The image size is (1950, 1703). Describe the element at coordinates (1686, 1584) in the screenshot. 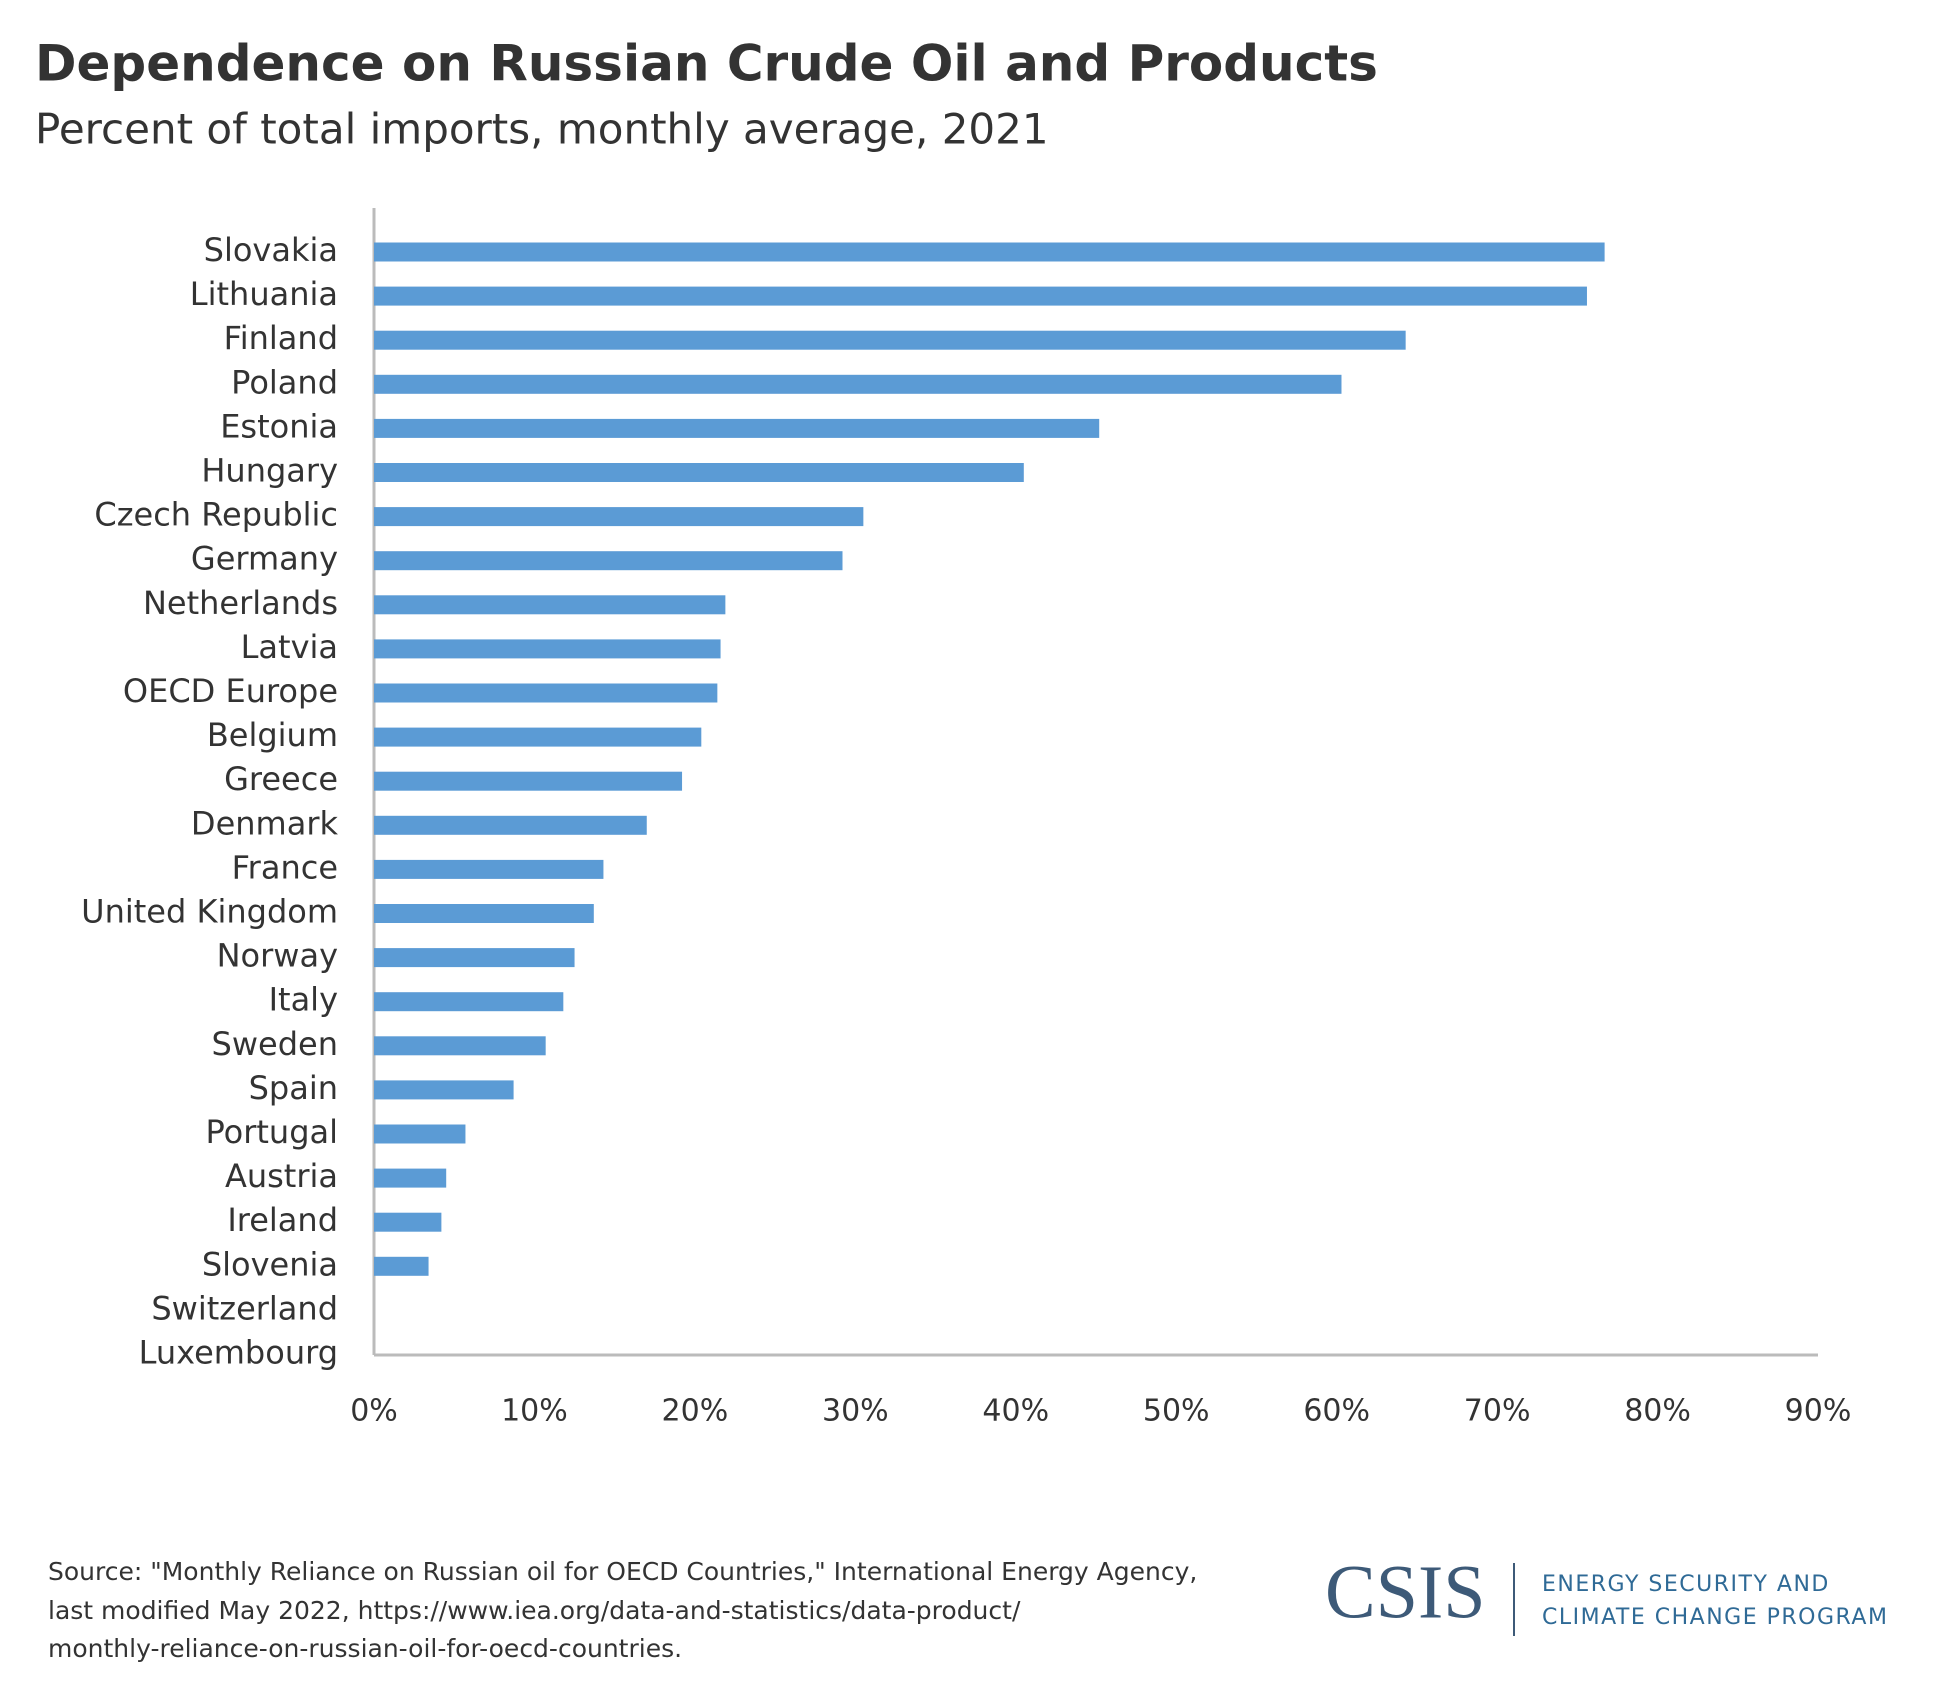

I see `program-name: ENERGY SECURITY AND` at that location.